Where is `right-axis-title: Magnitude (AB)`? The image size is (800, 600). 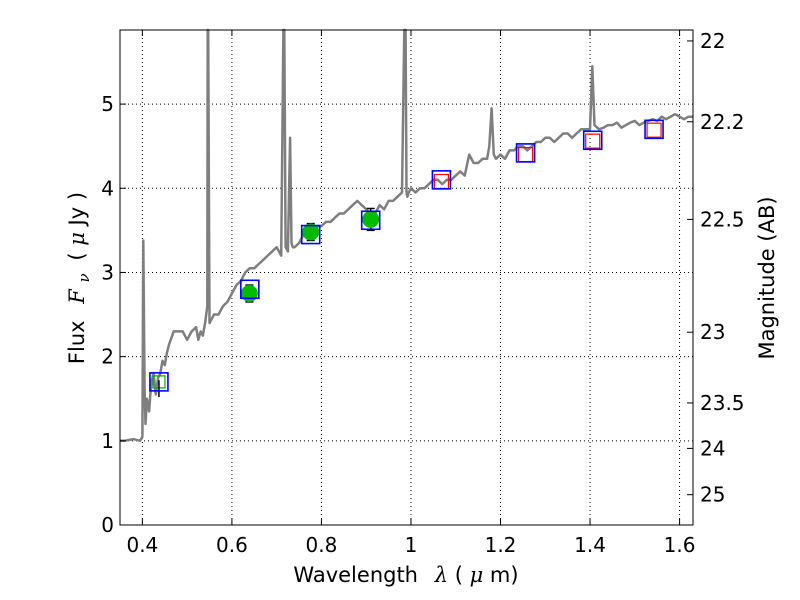 right-axis-title: Magnitude (AB) is located at coordinates (767, 277).